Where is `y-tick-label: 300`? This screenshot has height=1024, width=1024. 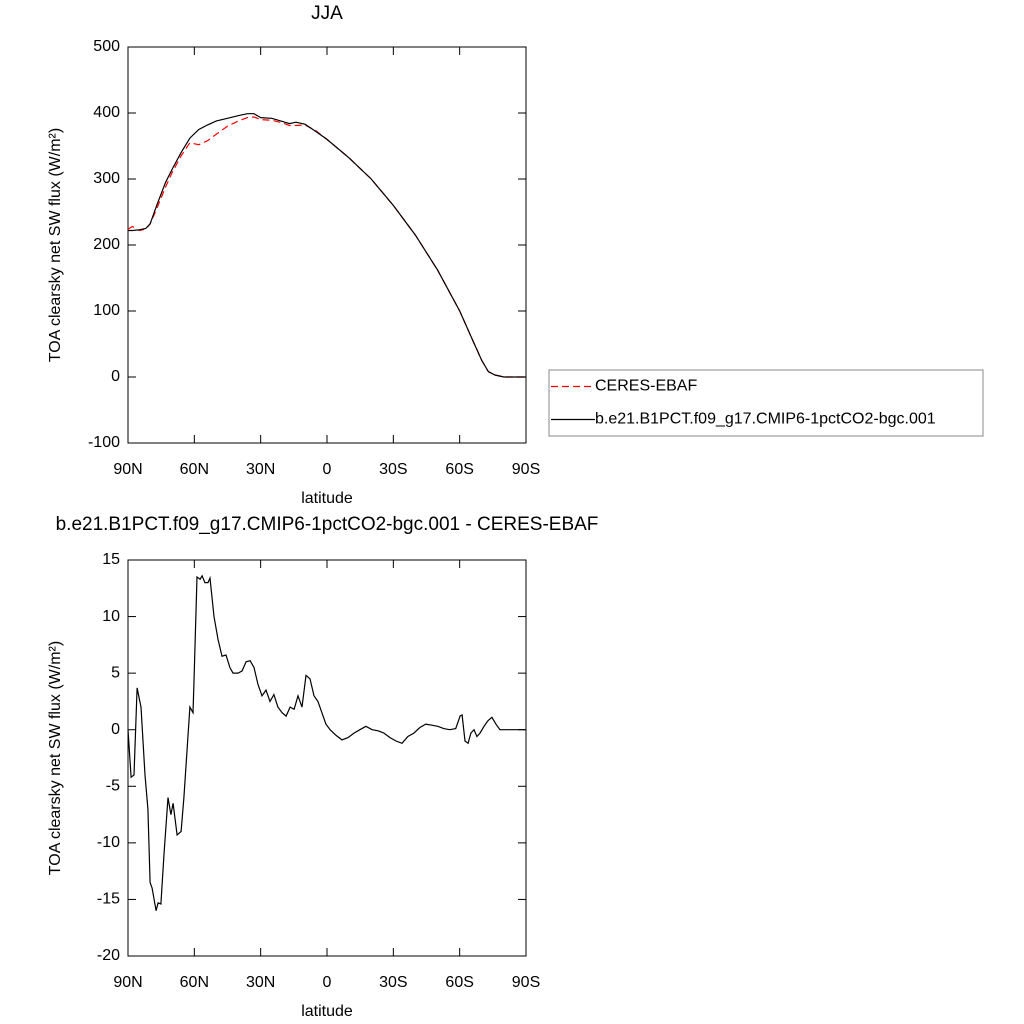
y-tick-label: 300 is located at coordinates (106, 178).